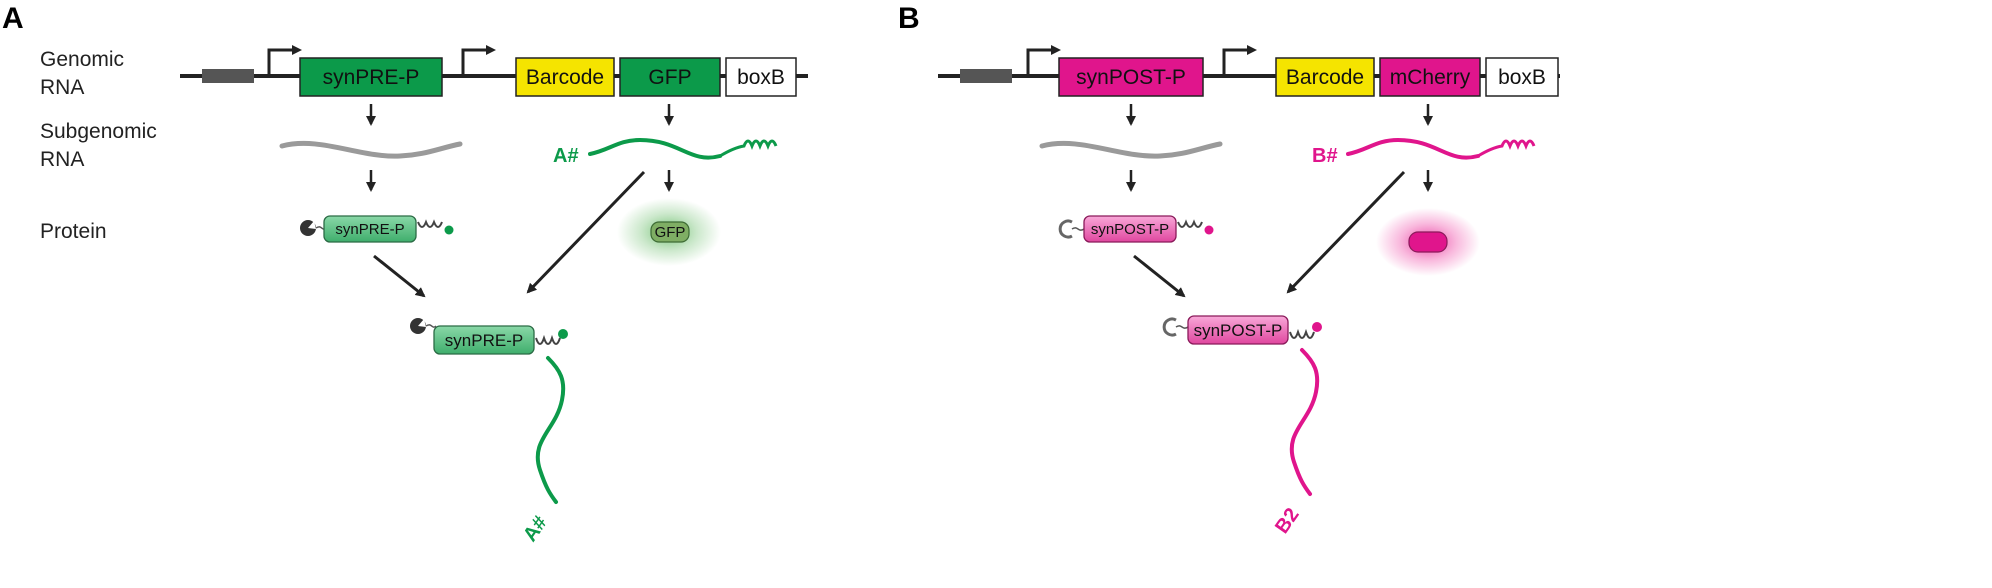 This screenshot has height=588, width=1992. What do you see at coordinates (371, 149) in the screenshot?
I see `grey-subgenomic-rna-a` at bounding box center [371, 149].